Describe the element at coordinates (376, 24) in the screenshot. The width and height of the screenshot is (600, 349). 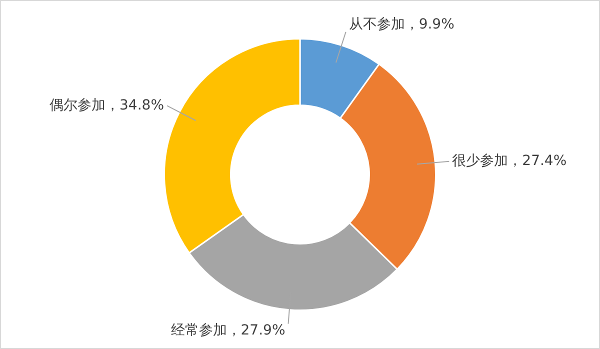
I see `slice-label: 从不参加` at that location.